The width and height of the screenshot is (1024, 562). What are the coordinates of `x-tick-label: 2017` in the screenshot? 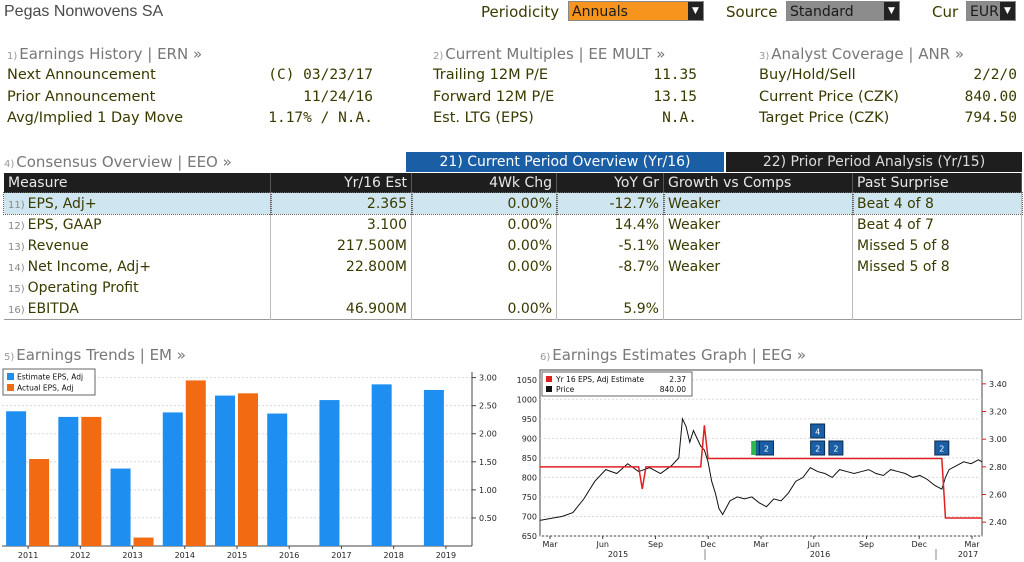 It's located at (341, 555).